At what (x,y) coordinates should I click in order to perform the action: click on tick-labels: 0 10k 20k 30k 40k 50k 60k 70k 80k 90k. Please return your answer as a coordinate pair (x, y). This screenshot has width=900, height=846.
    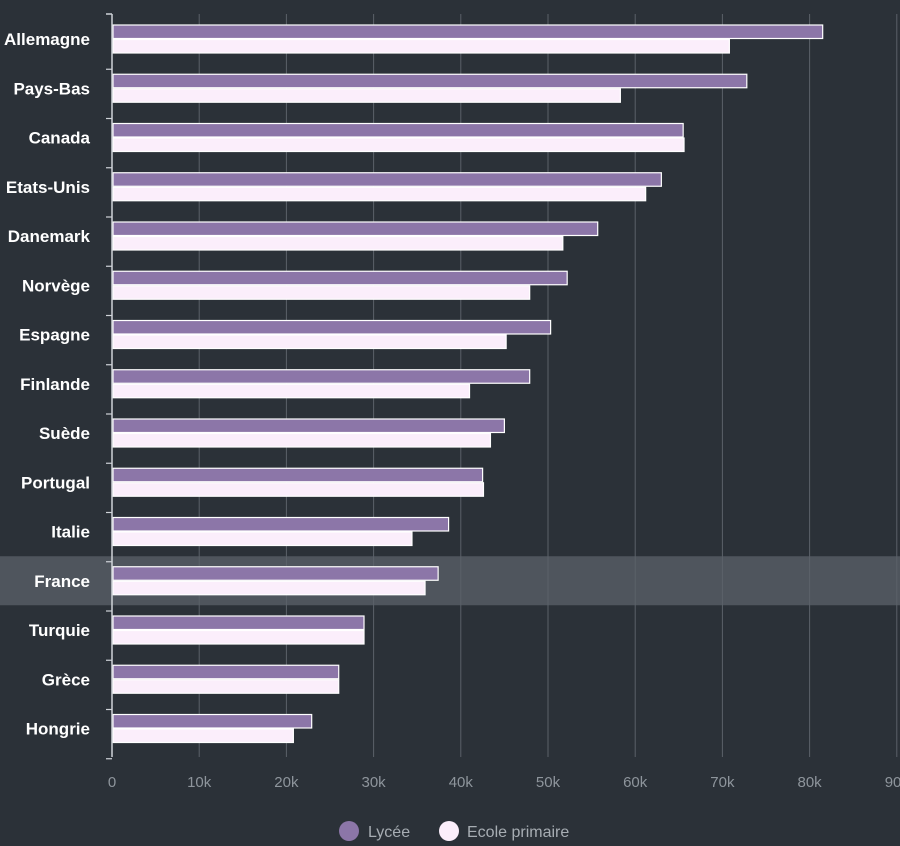
    Looking at the image, I should click on (504, 782).